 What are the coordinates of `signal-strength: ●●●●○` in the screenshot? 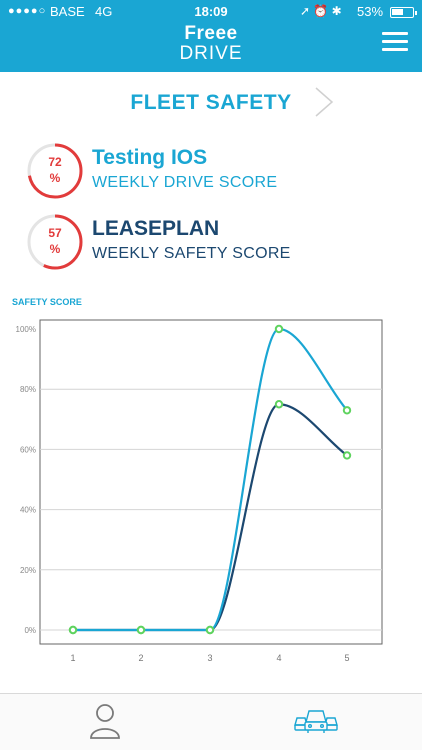 It's located at (27, 11).